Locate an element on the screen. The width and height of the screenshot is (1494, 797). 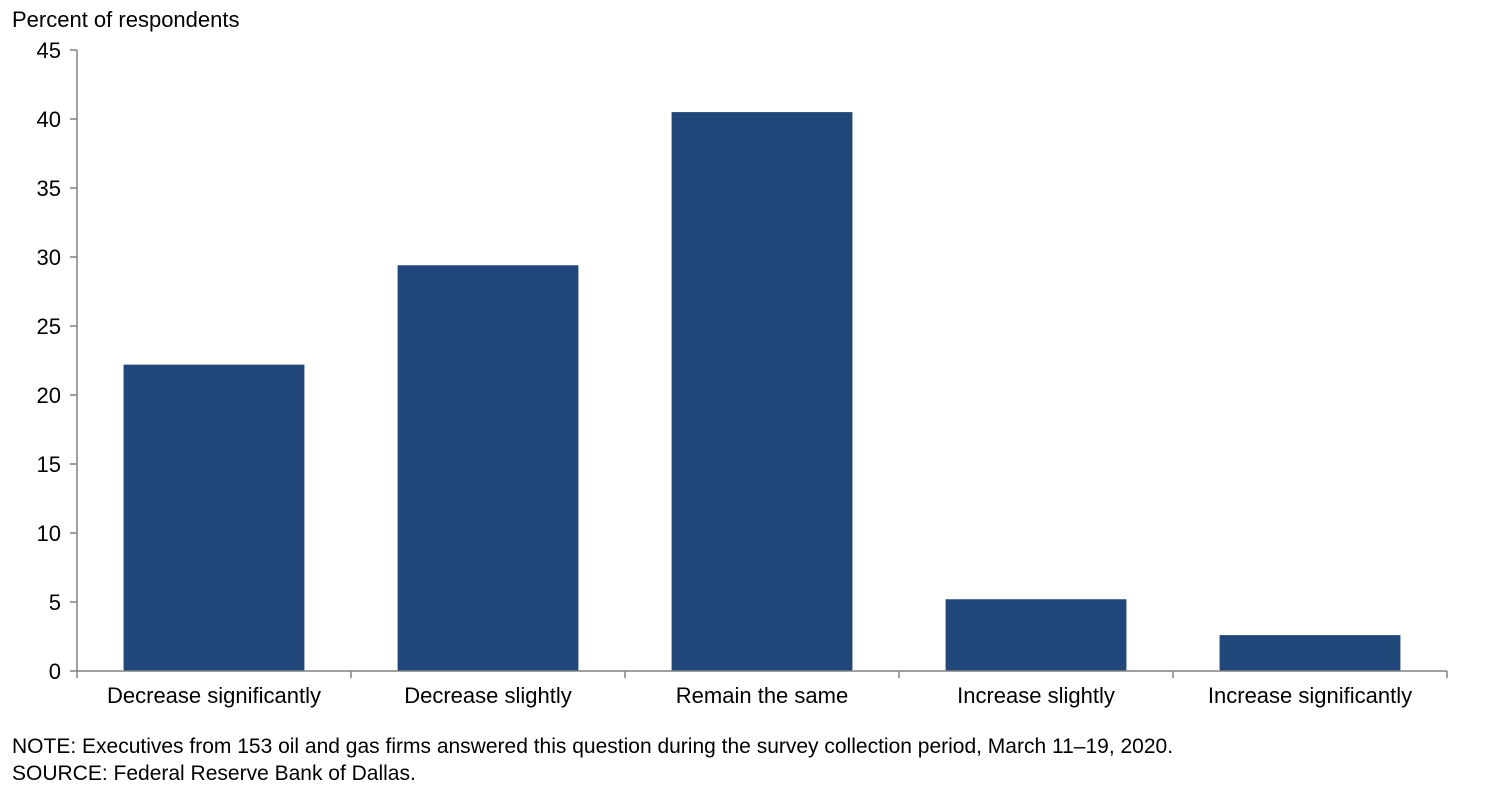
category-label: Remain the same is located at coordinates (762, 695).